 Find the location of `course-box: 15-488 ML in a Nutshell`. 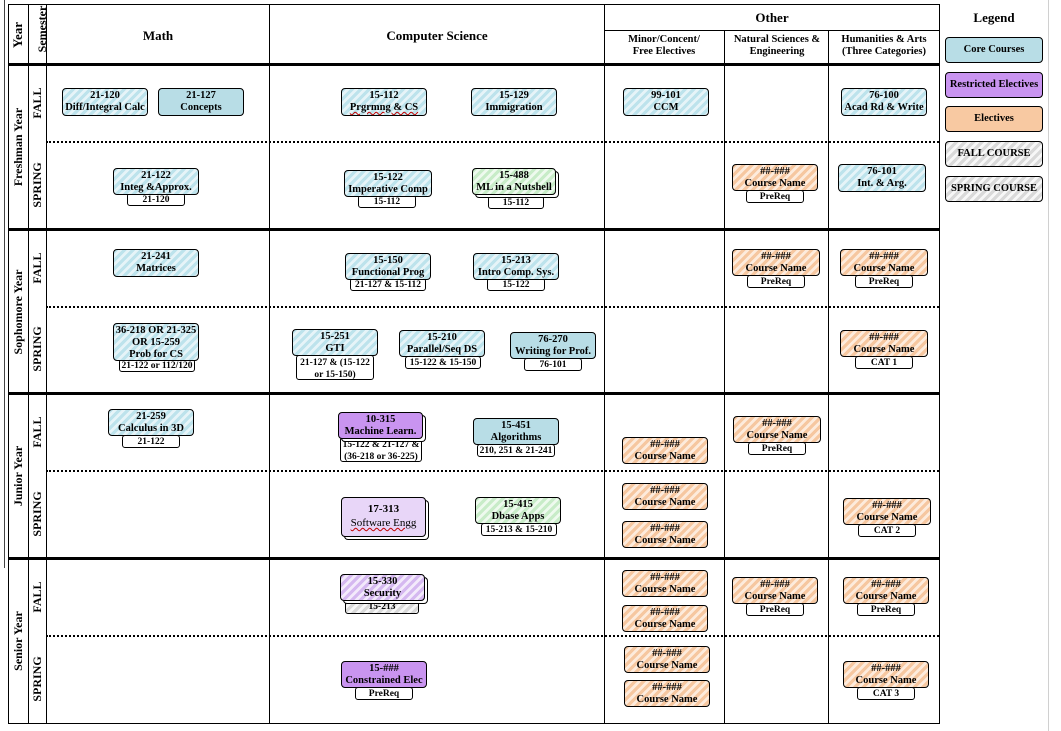

course-box: 15-488 ML in a Nutshell is located at coordinates (514, 181).